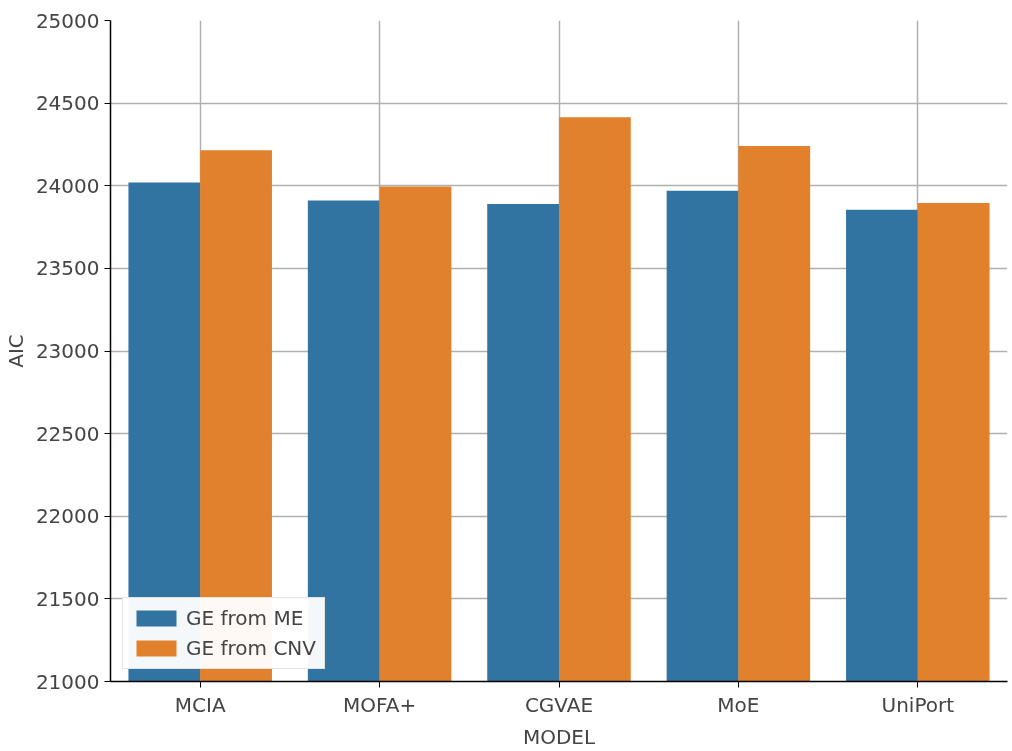  What do you see at coordinates (15, 351) in the screenshot?
I see `y-axis-title: AIC` at bounding box center [15, 351].